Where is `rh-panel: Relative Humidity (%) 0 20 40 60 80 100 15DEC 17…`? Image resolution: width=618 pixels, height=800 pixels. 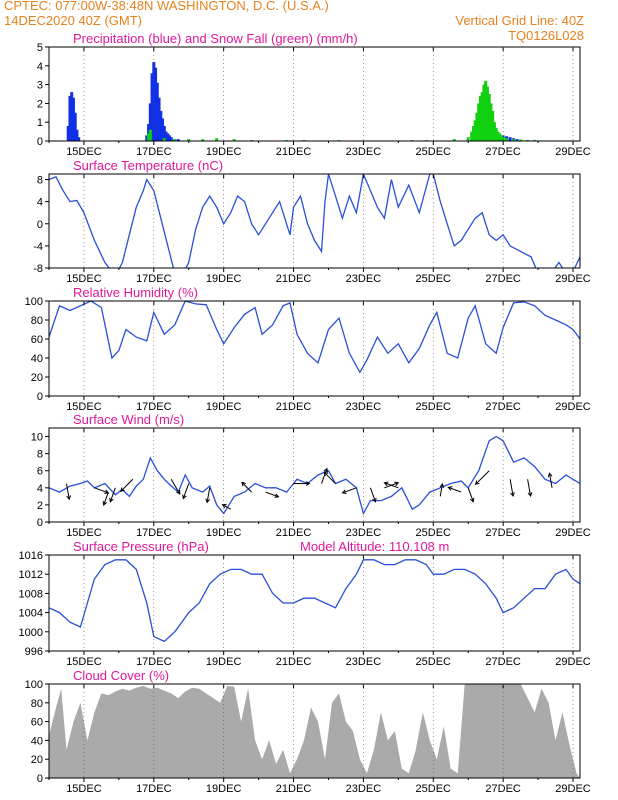 rh-panel: Relative Humidity (%) 0 20 40 60 80 100 15DEC 17… is located at coordinates (308, 349).